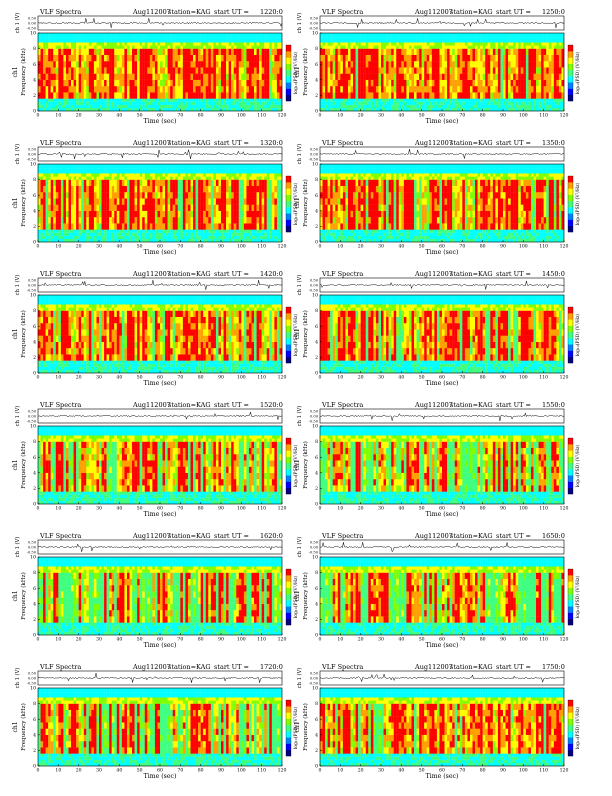 The image size is (612, 796). What do you see at coordinates (241, 247) in the screenshot?
I see `spectrogram-xtick-label: 100` at bounding box center [241, 247].